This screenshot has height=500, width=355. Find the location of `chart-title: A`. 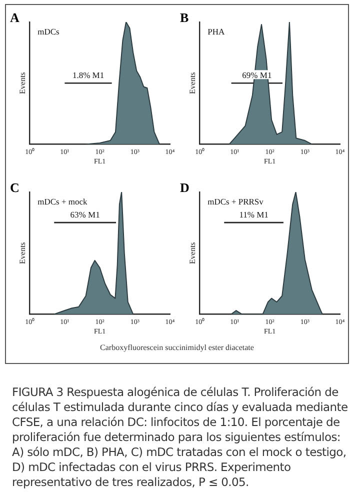

chart-title: A is located at coordinates (15, 18).